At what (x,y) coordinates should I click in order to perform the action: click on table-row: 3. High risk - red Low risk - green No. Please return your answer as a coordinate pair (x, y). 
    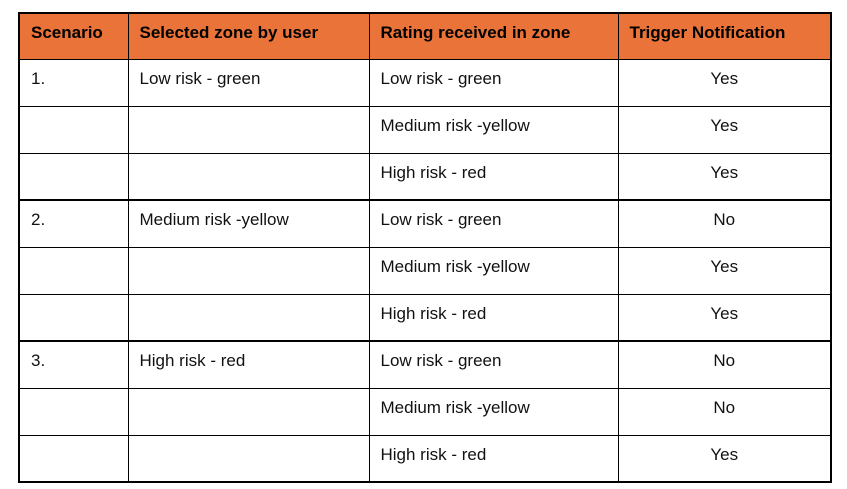
    Looking at the image, I should click on (425, 364).